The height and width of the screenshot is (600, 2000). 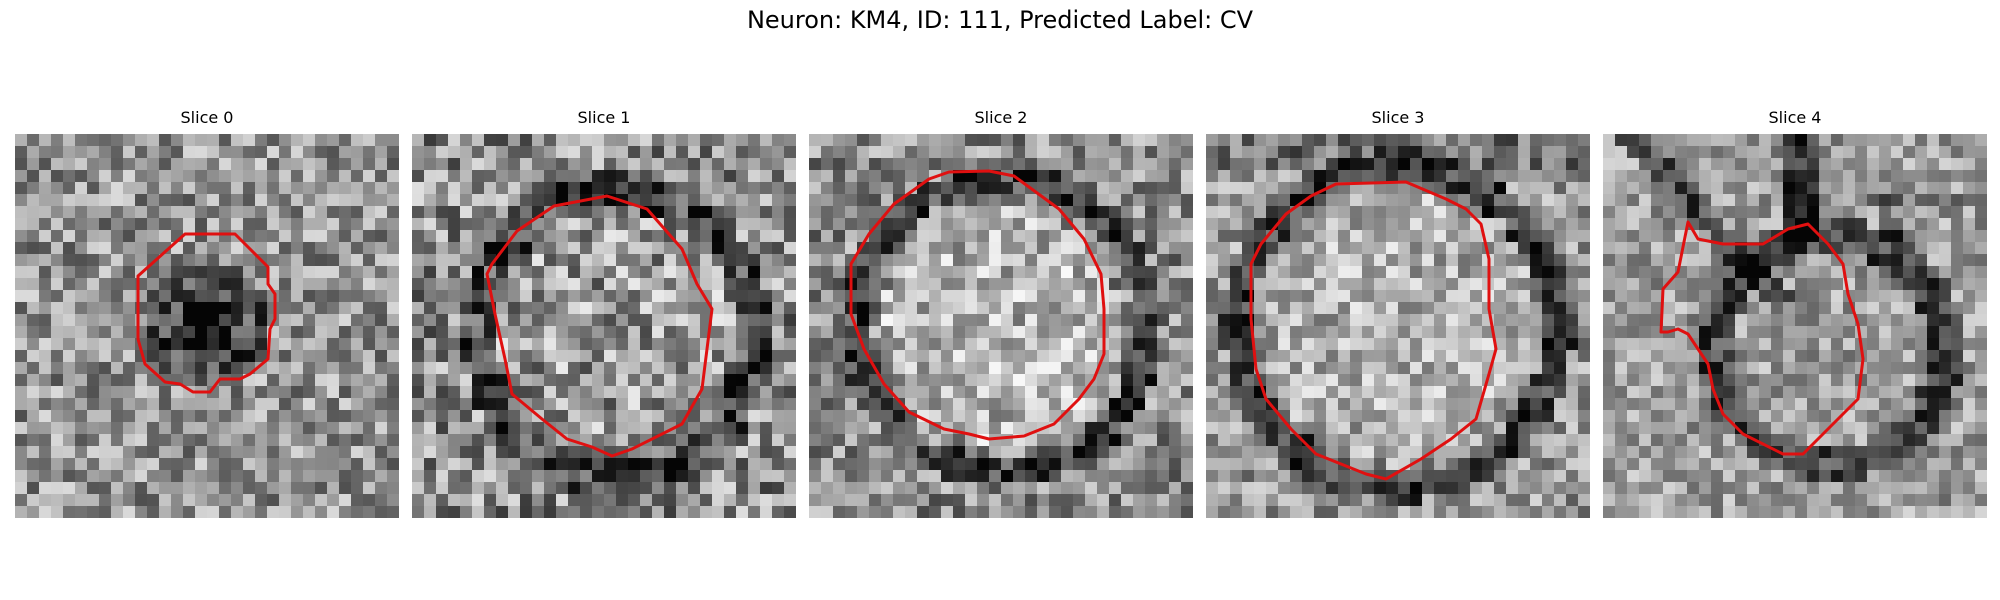 I want to click on slice-0-image, so click(x=207, y=326).